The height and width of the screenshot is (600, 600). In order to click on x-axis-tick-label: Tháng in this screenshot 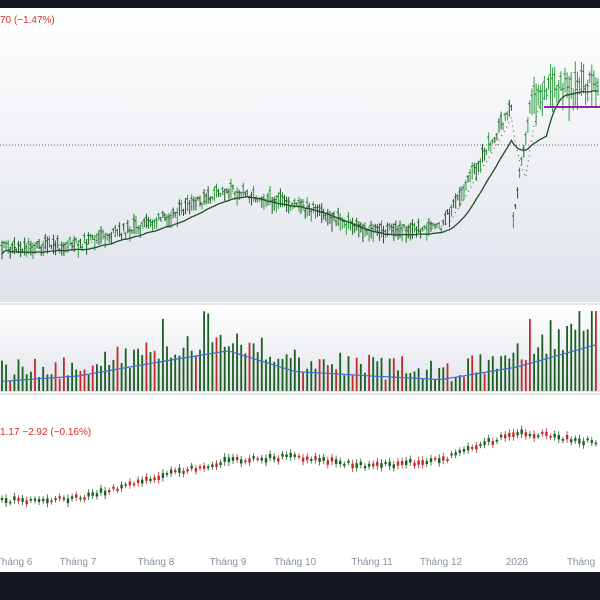, I will do `click(581, 562)`.